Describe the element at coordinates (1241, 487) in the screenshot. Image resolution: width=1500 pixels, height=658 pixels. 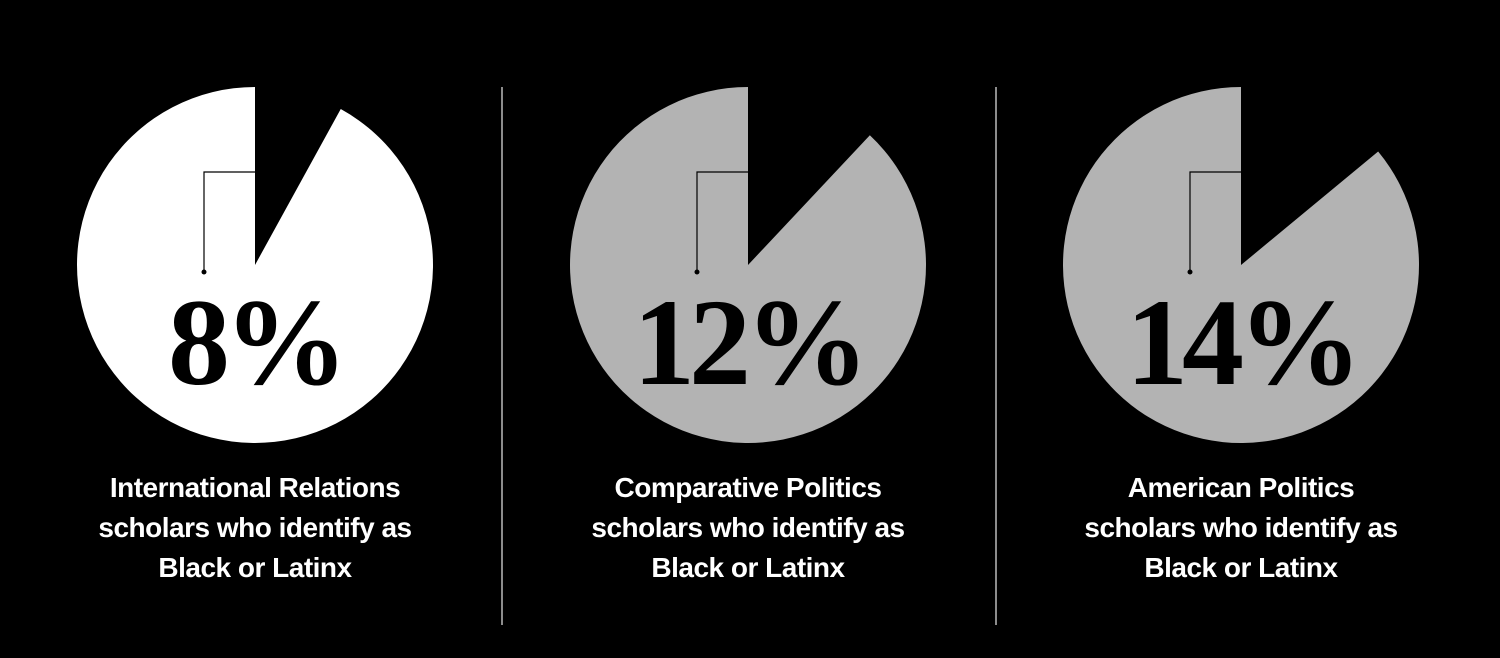
I see `caption-line: American Politics` at that location.